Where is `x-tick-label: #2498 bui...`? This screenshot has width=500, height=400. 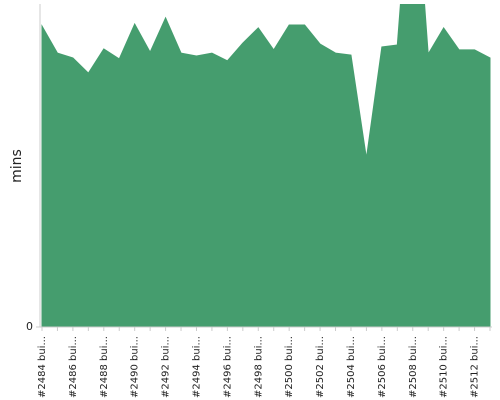 x-tick-label: #2498 bui... is located at coordinates (258, 367).